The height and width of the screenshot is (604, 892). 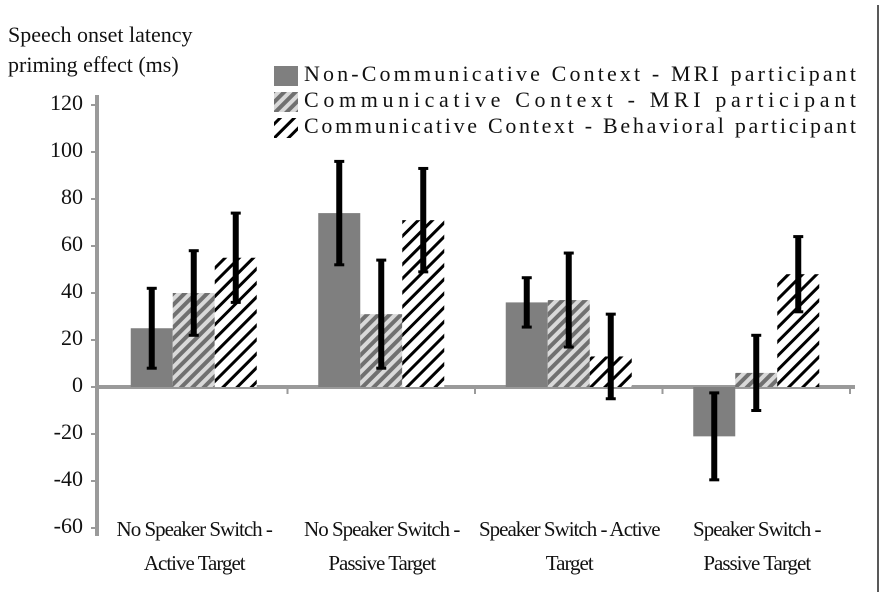 What do you see at coordinates (72, 243) in the screenshot?
I see `y-tick-label: 60` at bounding box center [72, 243].